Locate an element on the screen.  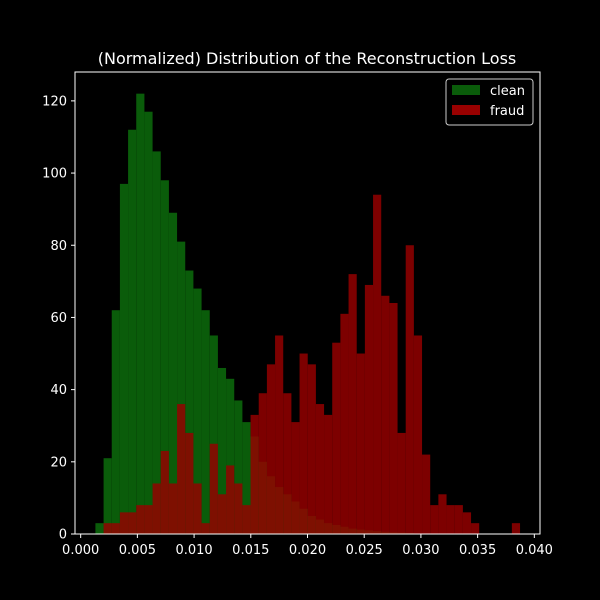
y-tick-label: 20 is located at coordinates (58, 462).